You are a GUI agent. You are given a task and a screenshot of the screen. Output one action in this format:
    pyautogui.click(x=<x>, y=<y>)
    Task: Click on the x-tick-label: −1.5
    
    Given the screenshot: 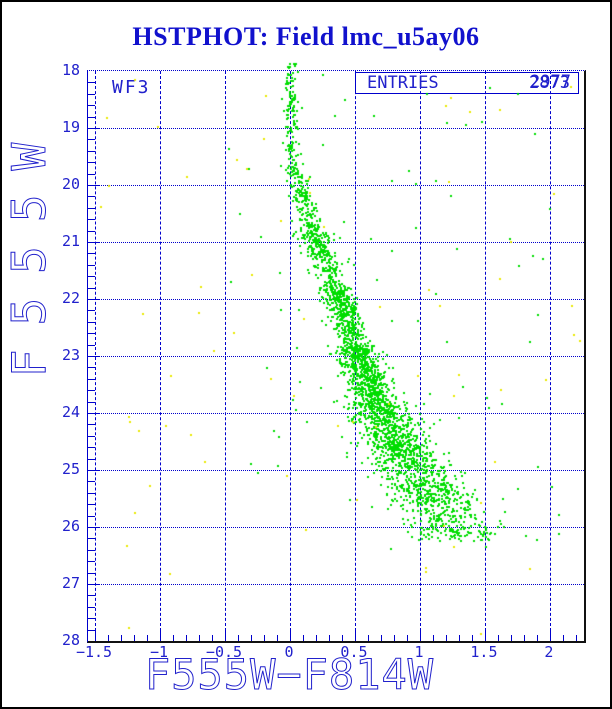 What is the action you would take?
    pyautogui.click(x=94, y=652)
    